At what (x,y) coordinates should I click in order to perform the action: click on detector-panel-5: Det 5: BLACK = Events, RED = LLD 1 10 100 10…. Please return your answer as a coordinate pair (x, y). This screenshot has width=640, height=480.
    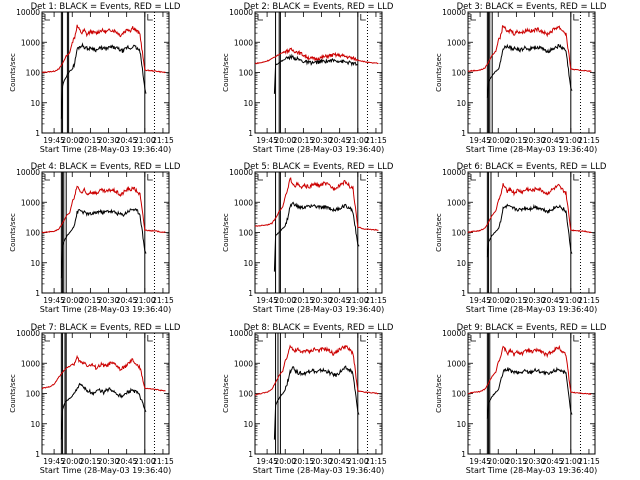
    Looking at the image, I should click on (308, 238).